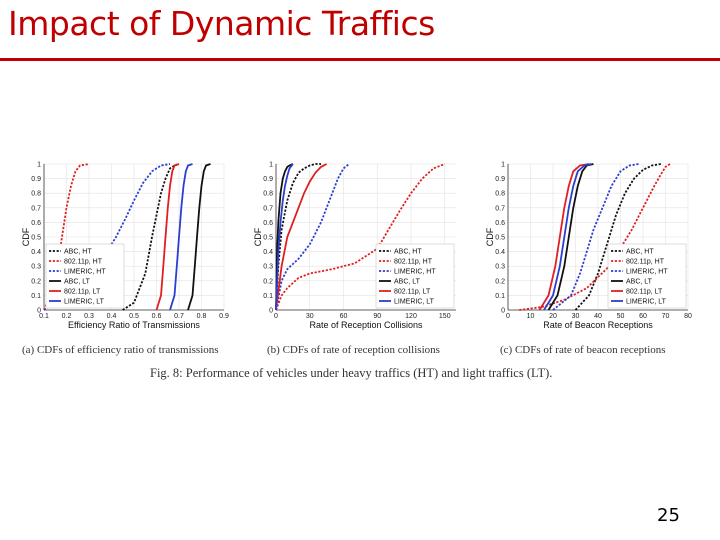  I want to click on slide-title: Impact of Dynamic Traffics, so click(221, 23).